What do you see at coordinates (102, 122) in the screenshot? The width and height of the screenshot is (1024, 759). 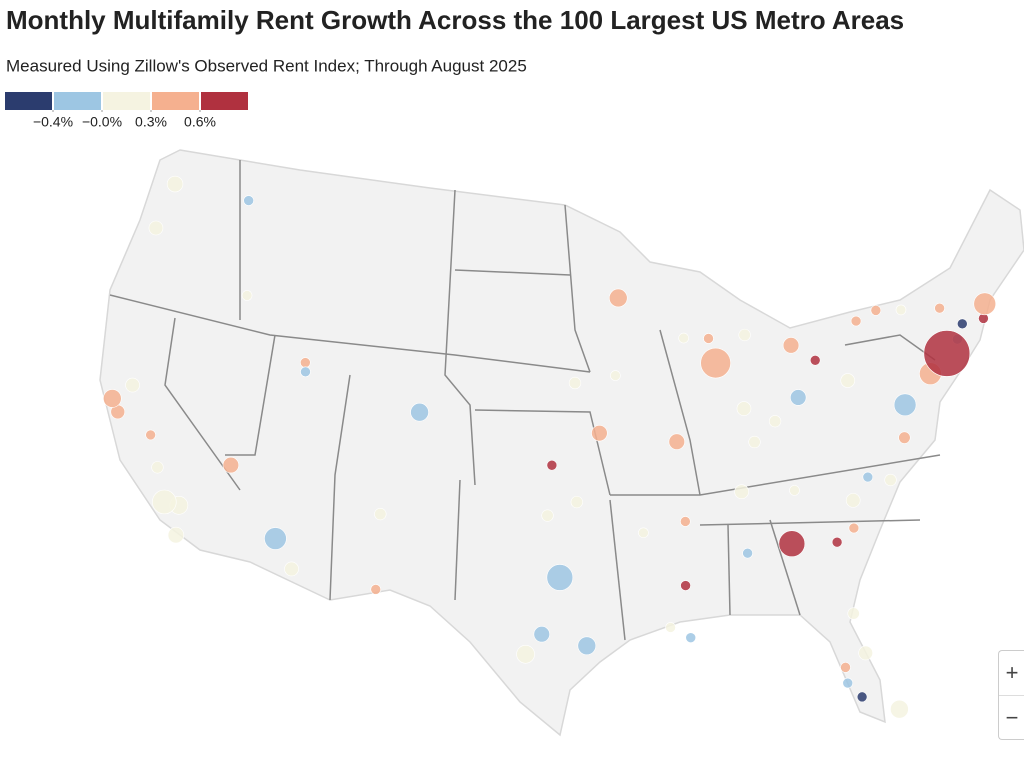 I see `legend-tick-label: −0.0%` at bounding box center [102, 122].